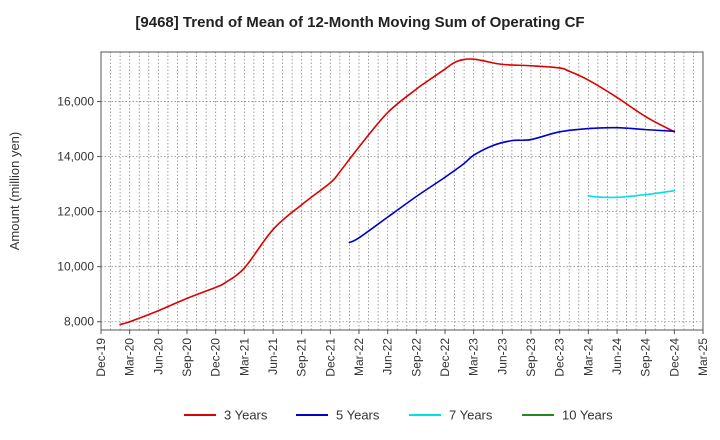 Image resolution: width=720 pixels, height=440 pixels. I want to click on y-axis-title: Amount (million yen), so click(14, 191).